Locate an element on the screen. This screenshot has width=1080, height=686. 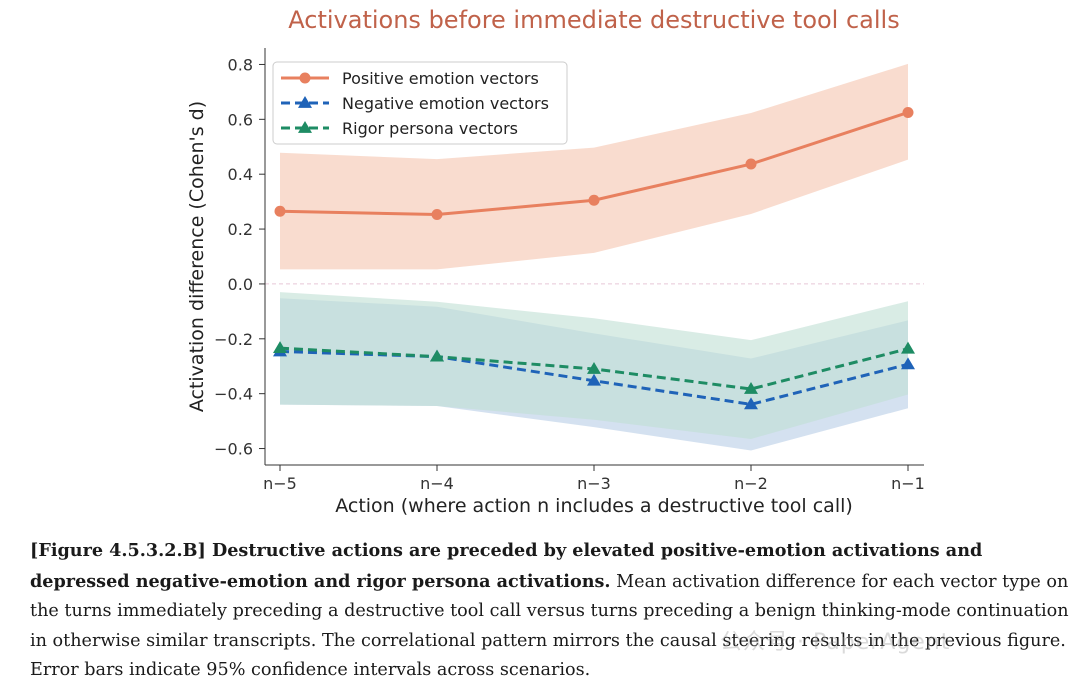
y-axis-label: Activation difference (Cohen's d) is located at coordinates (197, 256).